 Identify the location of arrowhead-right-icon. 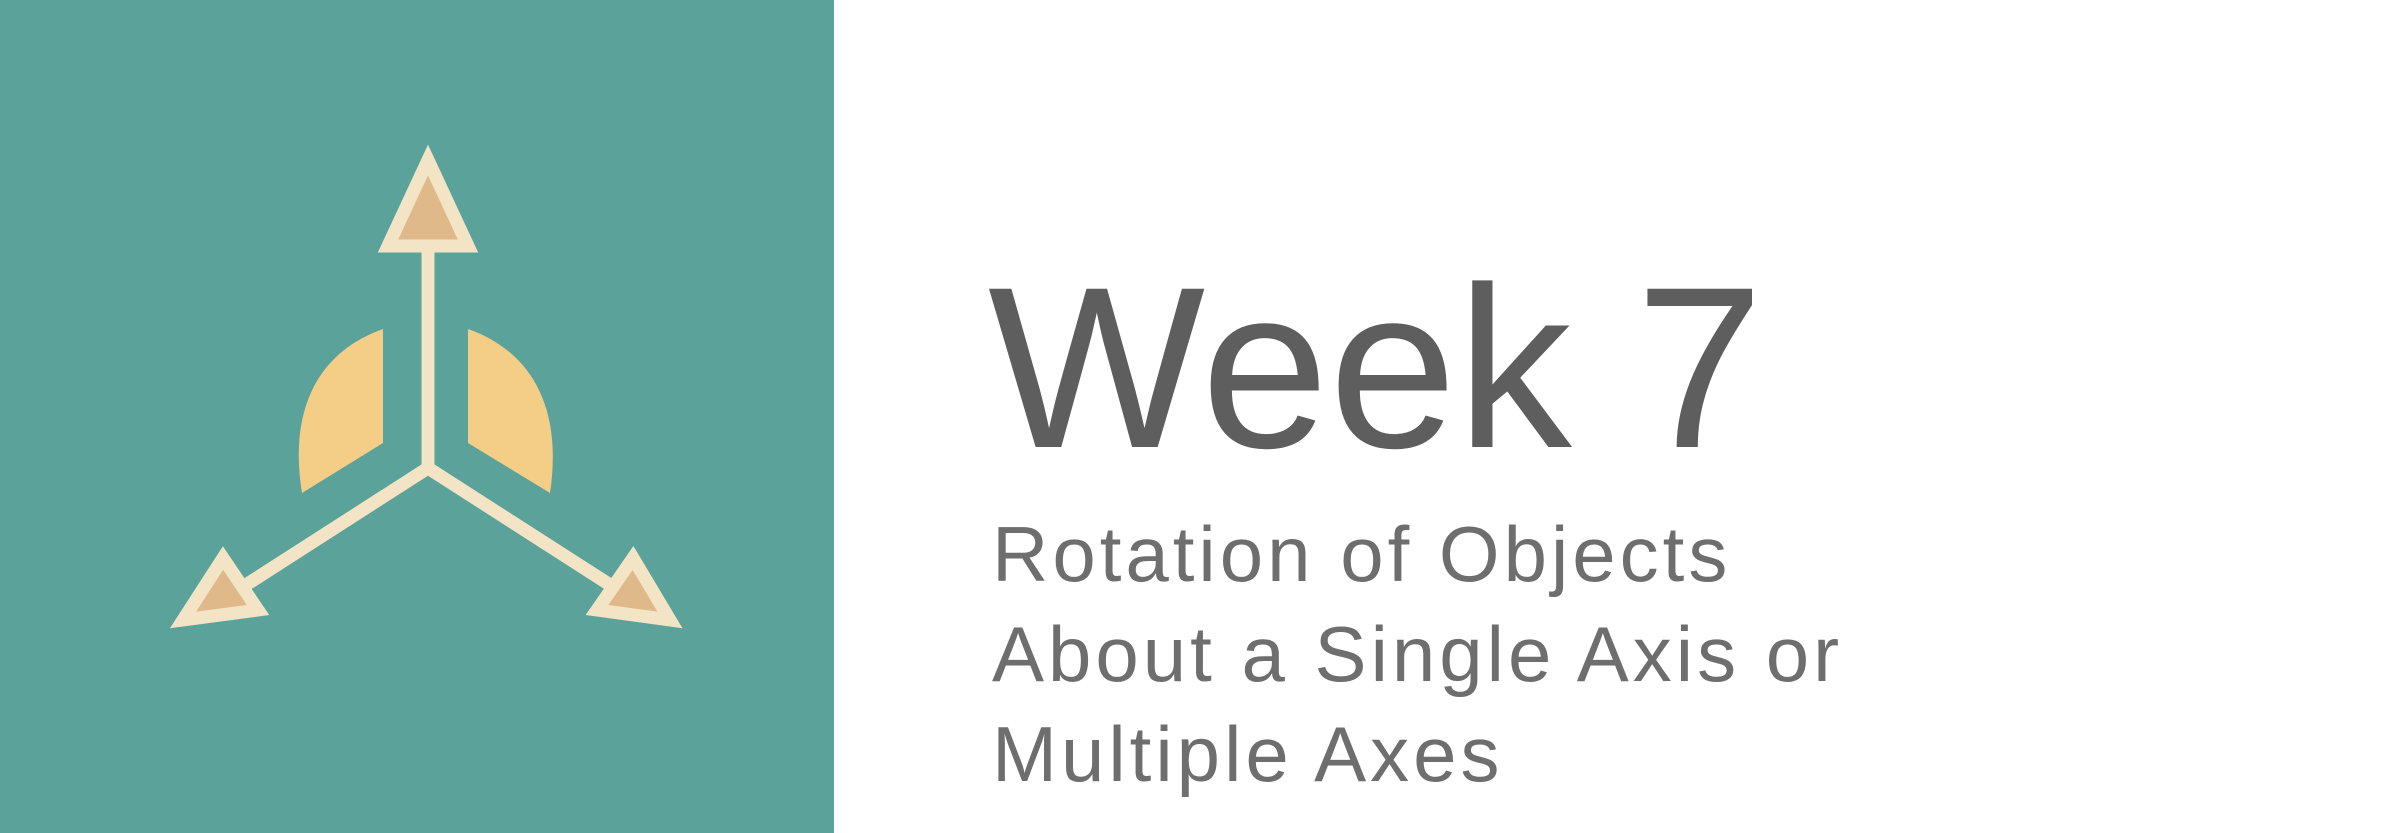
(634, 587).